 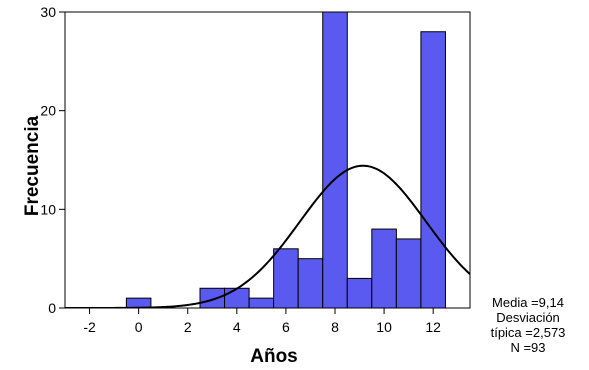 I want to click on x-tick-label: 8, so click(x=335, y=327).